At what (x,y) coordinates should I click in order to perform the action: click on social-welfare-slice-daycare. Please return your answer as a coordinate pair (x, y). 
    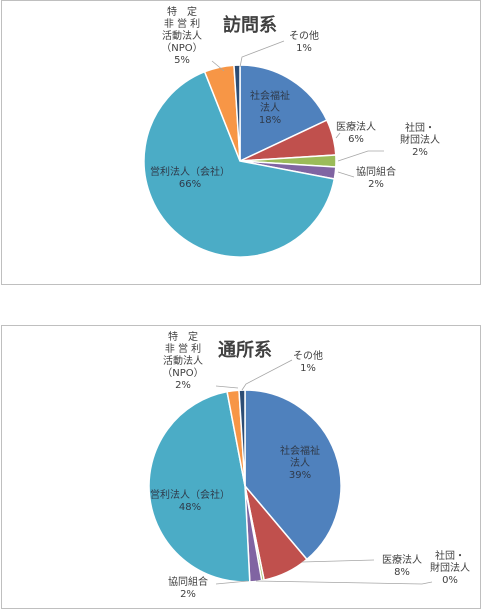
    Looking at the image, I should click on (293, 475).